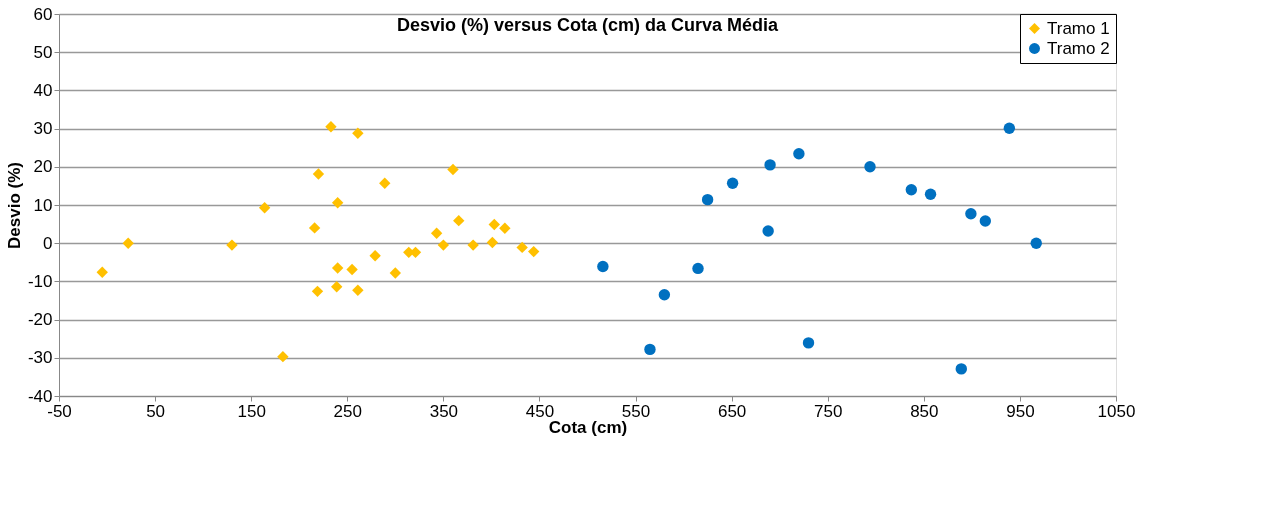 The image size is (1276, 524). Describe the element at coordinates (1116, 411) in the screenshot. I see `x-tick-label: 1050` at that location.